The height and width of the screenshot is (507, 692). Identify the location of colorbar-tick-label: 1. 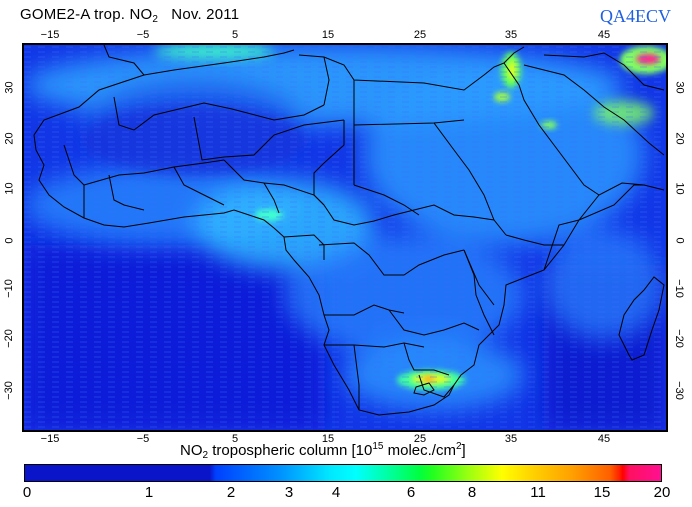
(149, 492).